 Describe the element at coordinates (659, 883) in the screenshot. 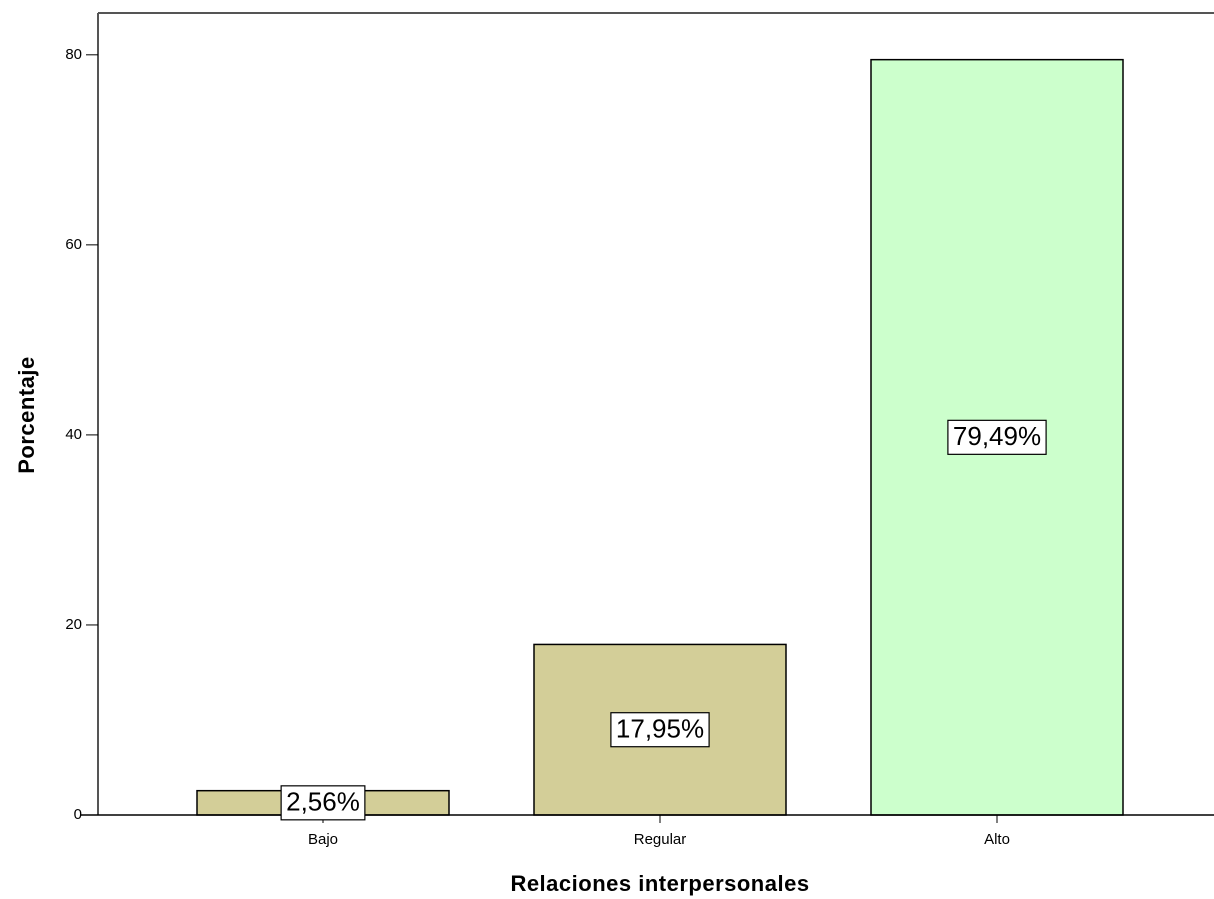

I see `x-axis-title: Relaciones interpersonales` at that location.